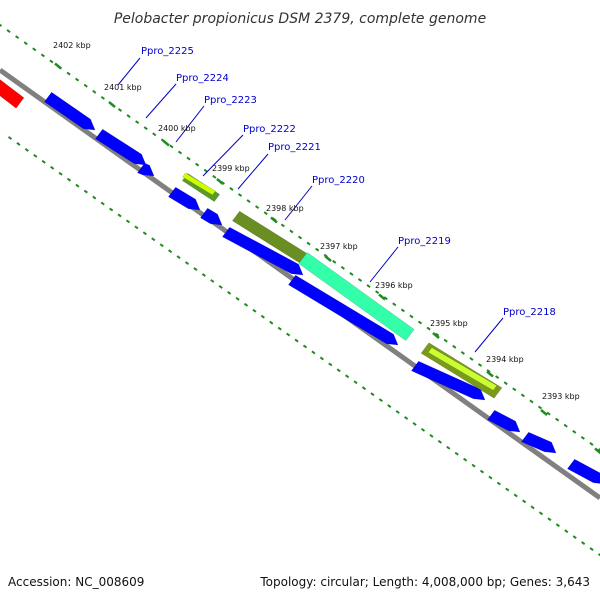  I want to click on gene-label-ppro-2222: Ppro_2222, so click(269, 129).